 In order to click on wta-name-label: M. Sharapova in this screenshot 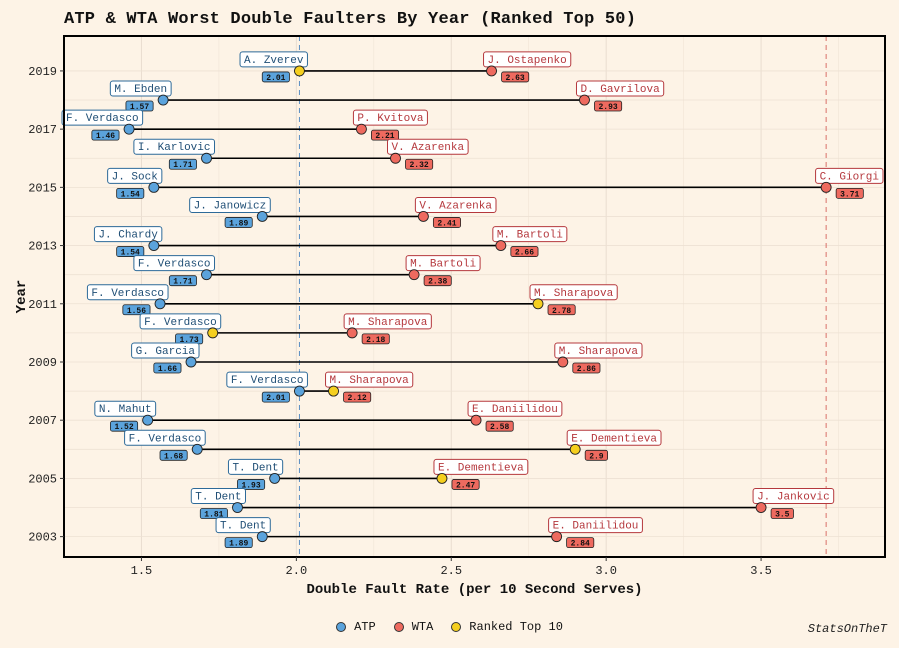, I will do `click(388, 323)`.